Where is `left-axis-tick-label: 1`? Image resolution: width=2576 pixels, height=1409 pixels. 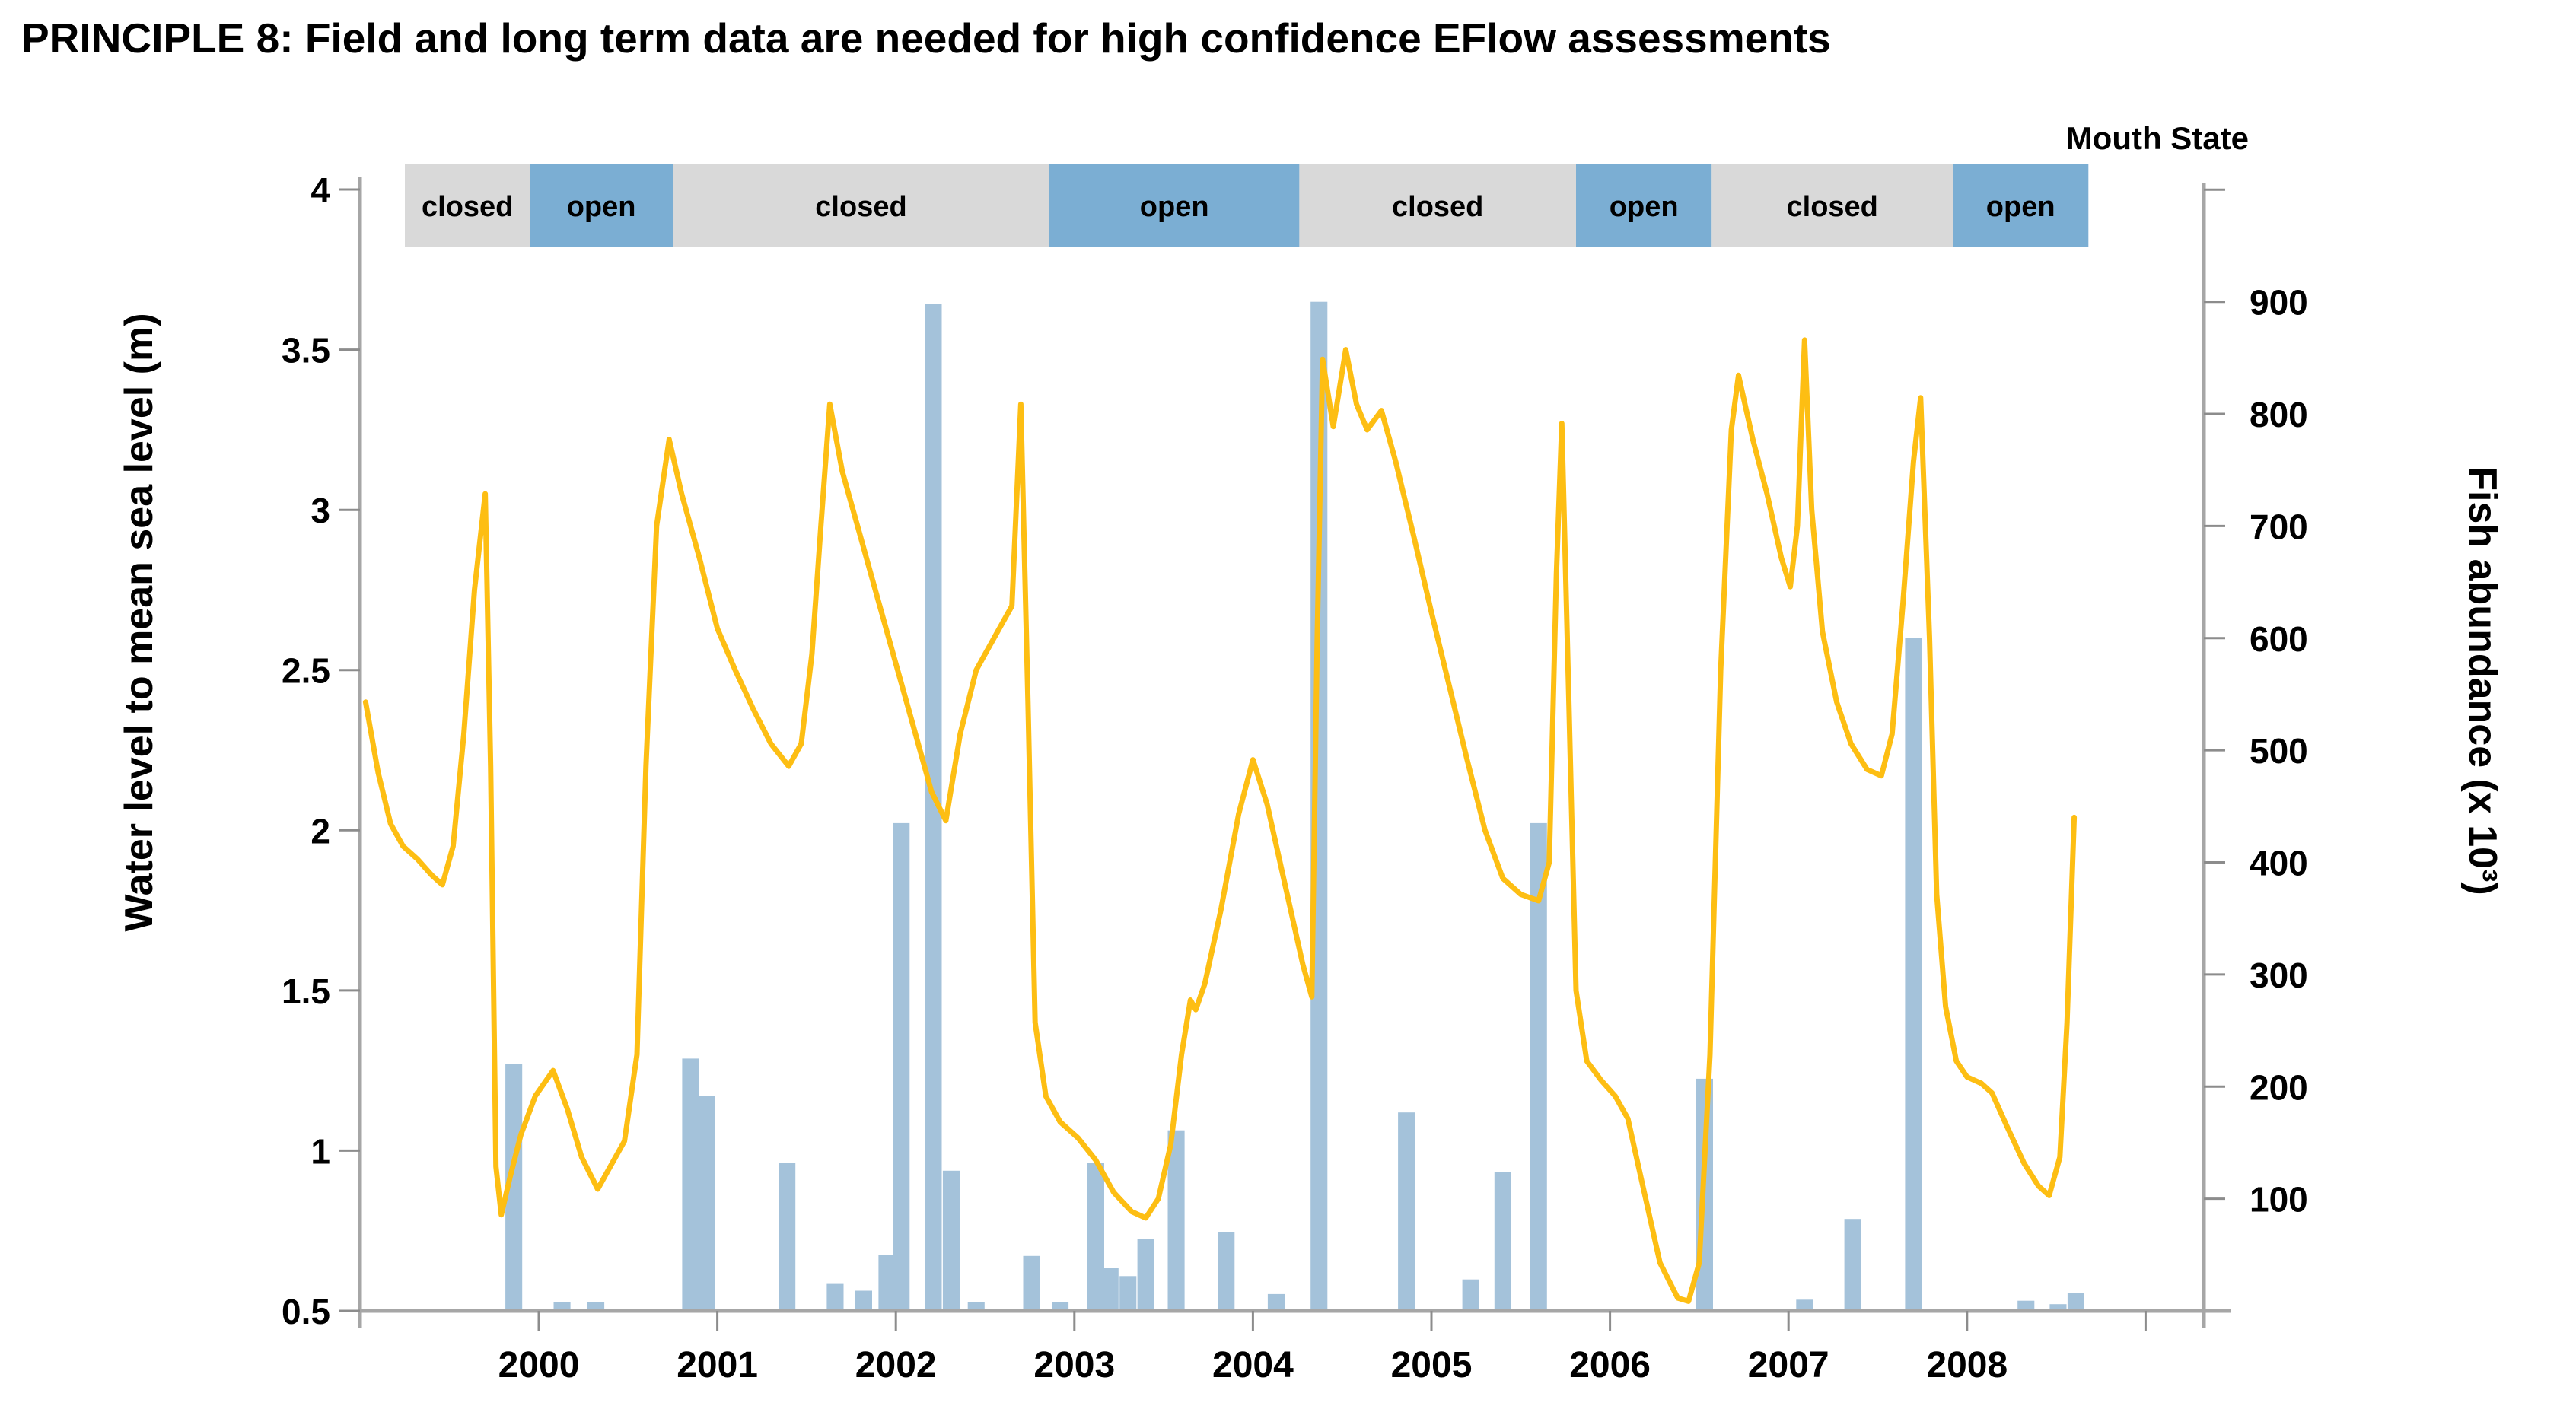 left-axis-tick-label: 1 is located at coordinates (320, 1151).